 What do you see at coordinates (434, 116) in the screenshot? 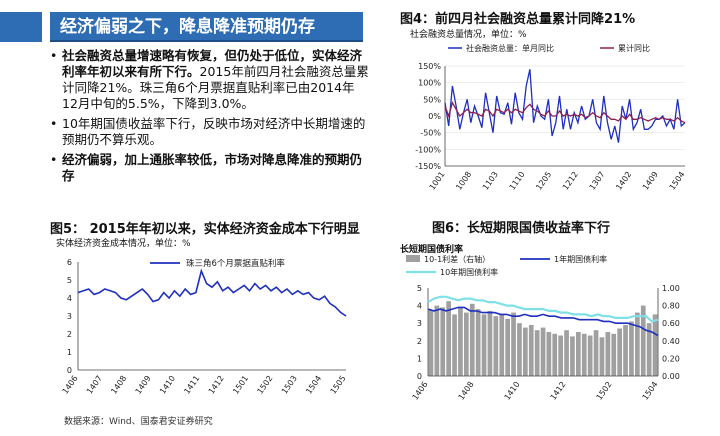
I see `y-tick-label: 0%` at bounding box center [434, 116].